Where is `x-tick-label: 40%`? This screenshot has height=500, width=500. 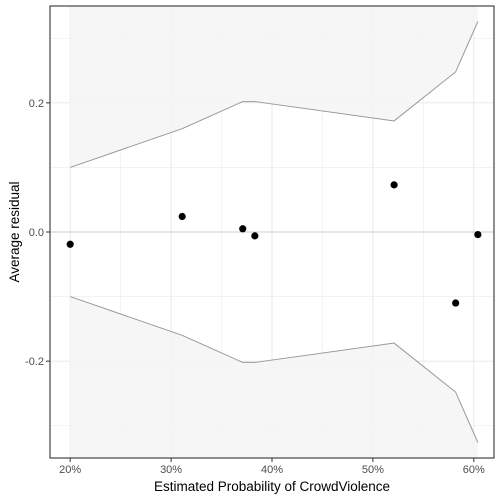 x-tick-label: 40% is located at coordinates (272, 470).